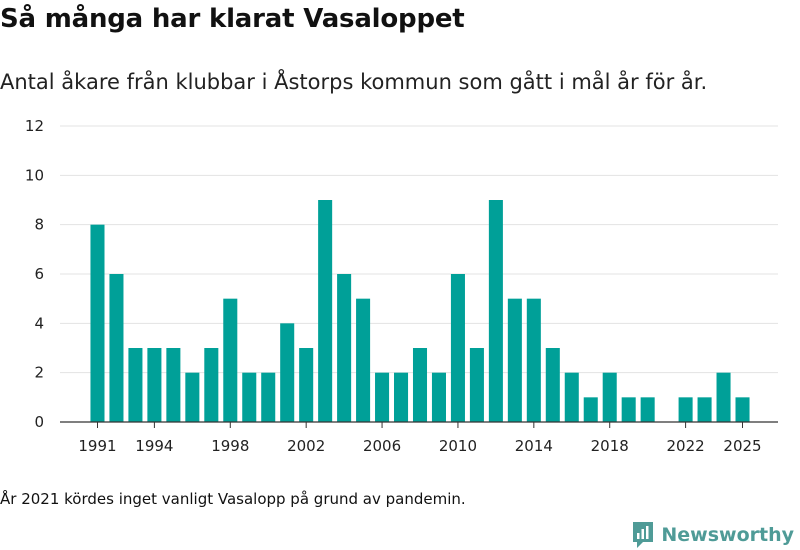 The width and height of the screenshot is (800, 550). What do you see at coordinates (382, 397) in the screenshot?
I see `bar-2006` at bounding box center [382, 397].